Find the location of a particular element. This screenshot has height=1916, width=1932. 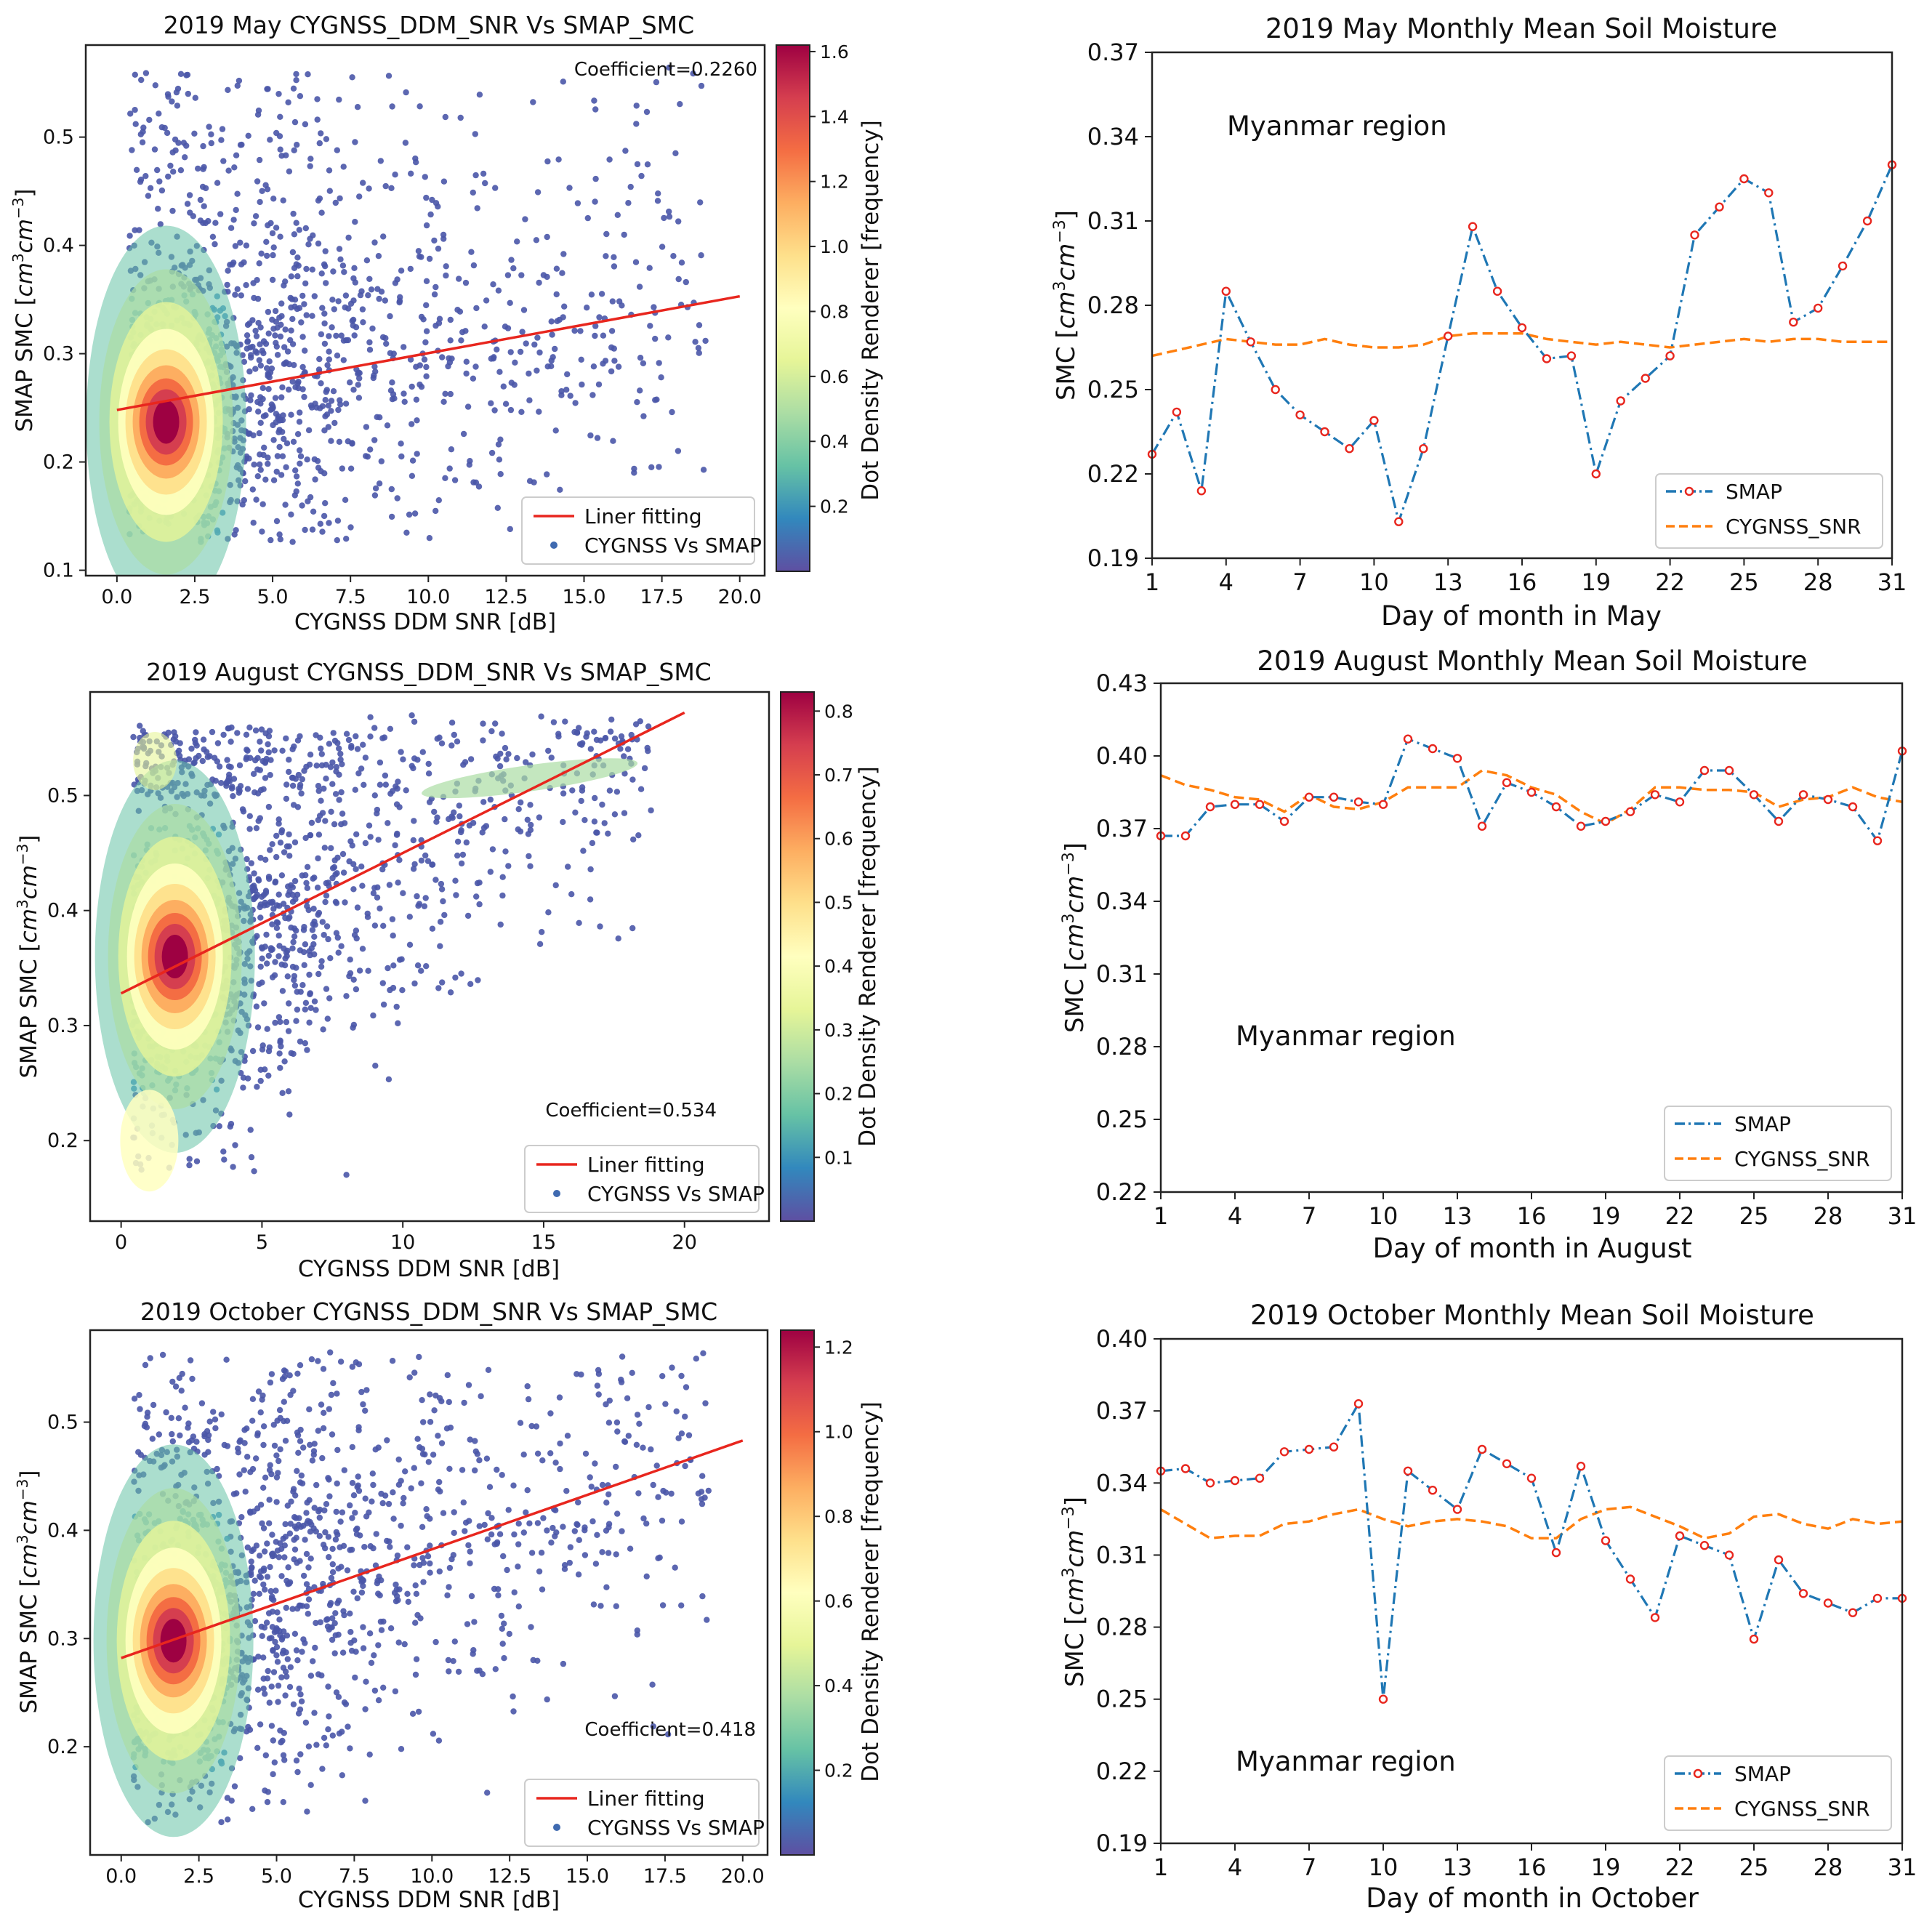

density-contour is located at coordinates (155, 761).